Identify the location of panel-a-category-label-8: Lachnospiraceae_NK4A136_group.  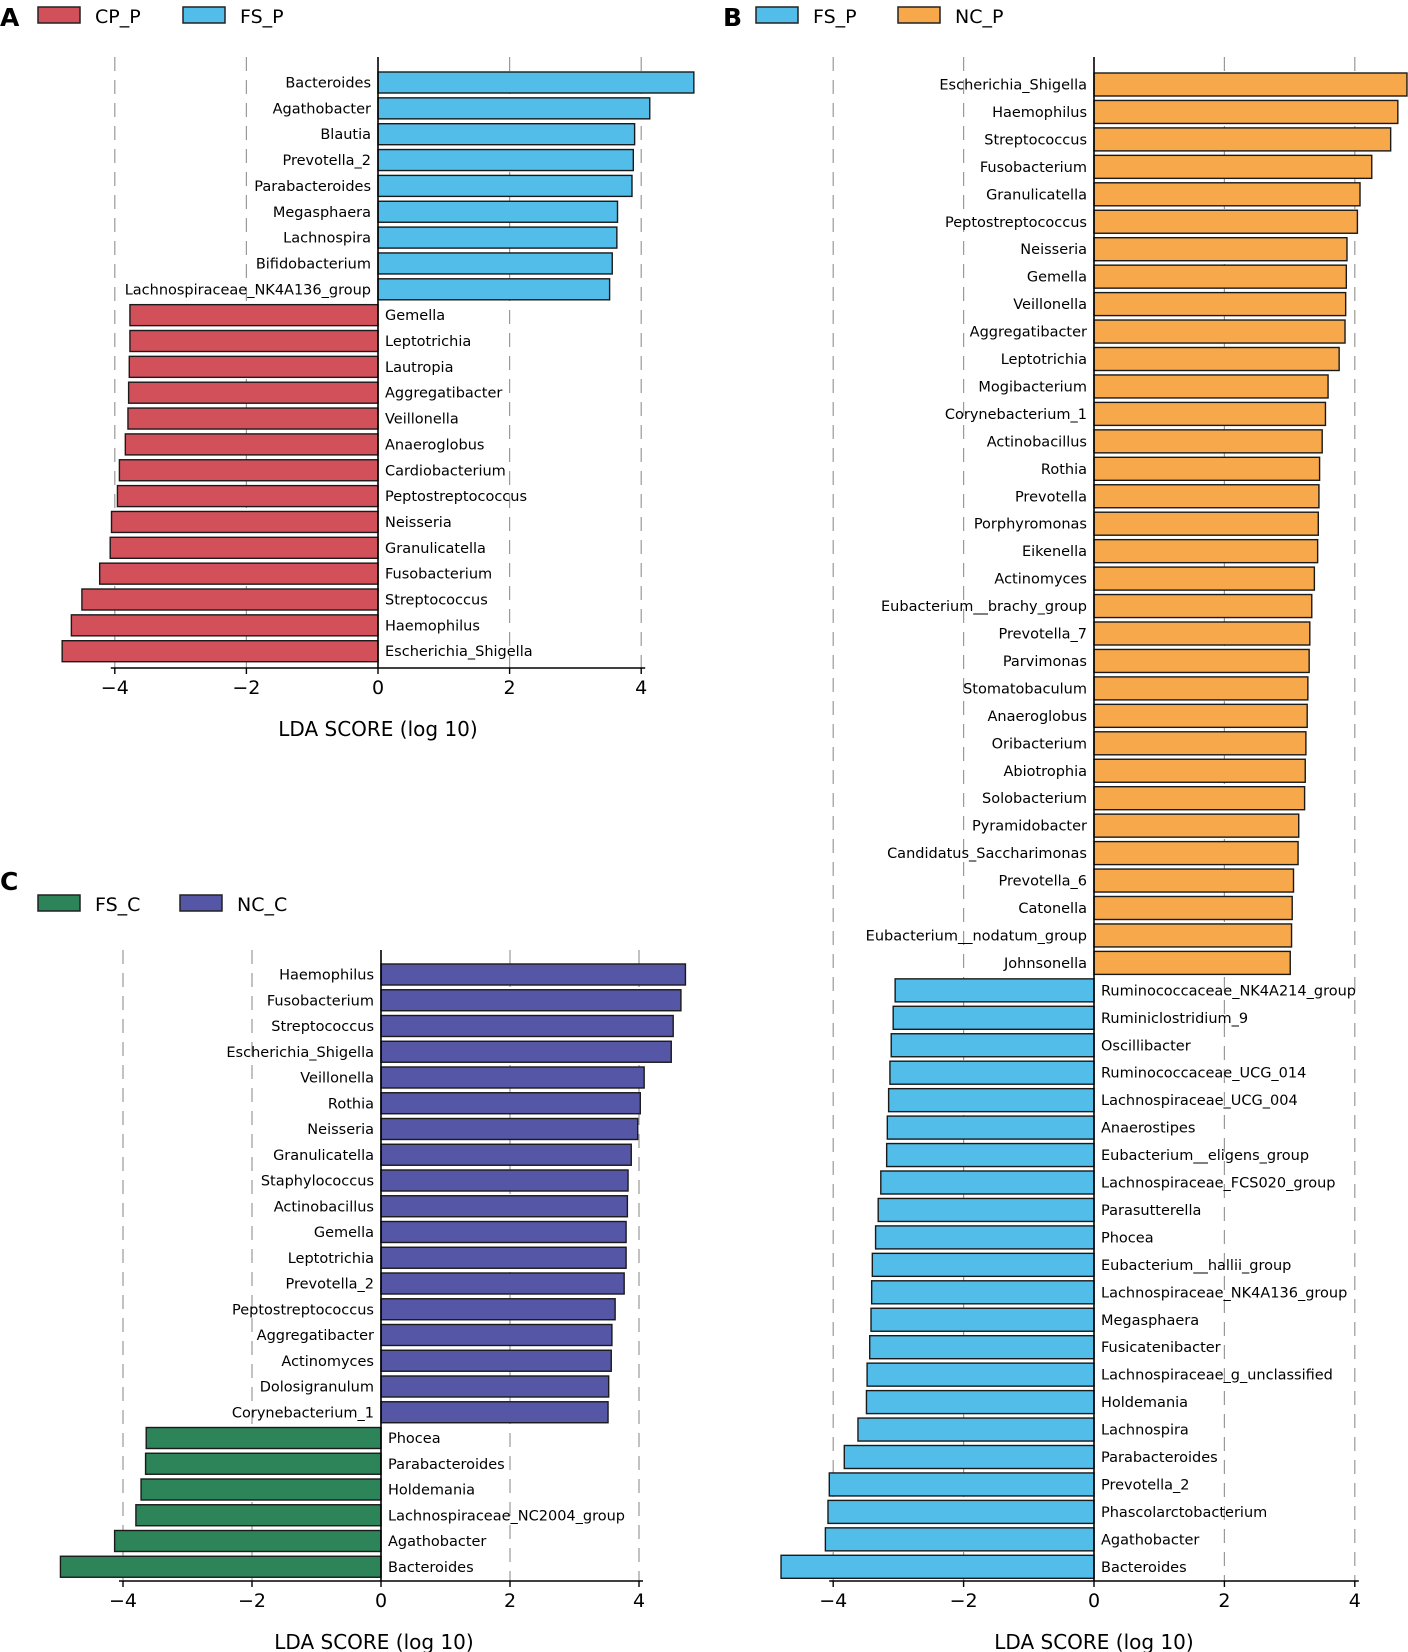
(248, 290).